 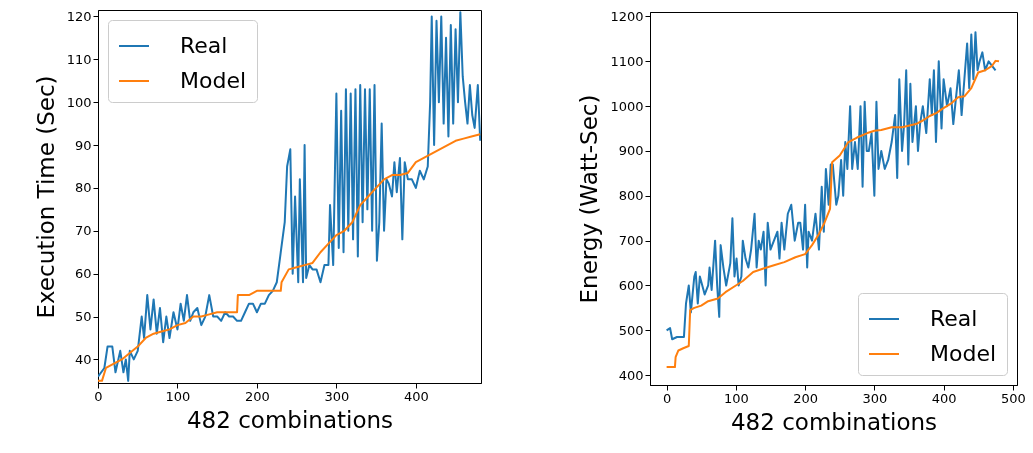 What do you see at coordinates (627, 16) in the screenshot?
I see `y-tick-label: 1200` at bounding box center [627, 16].